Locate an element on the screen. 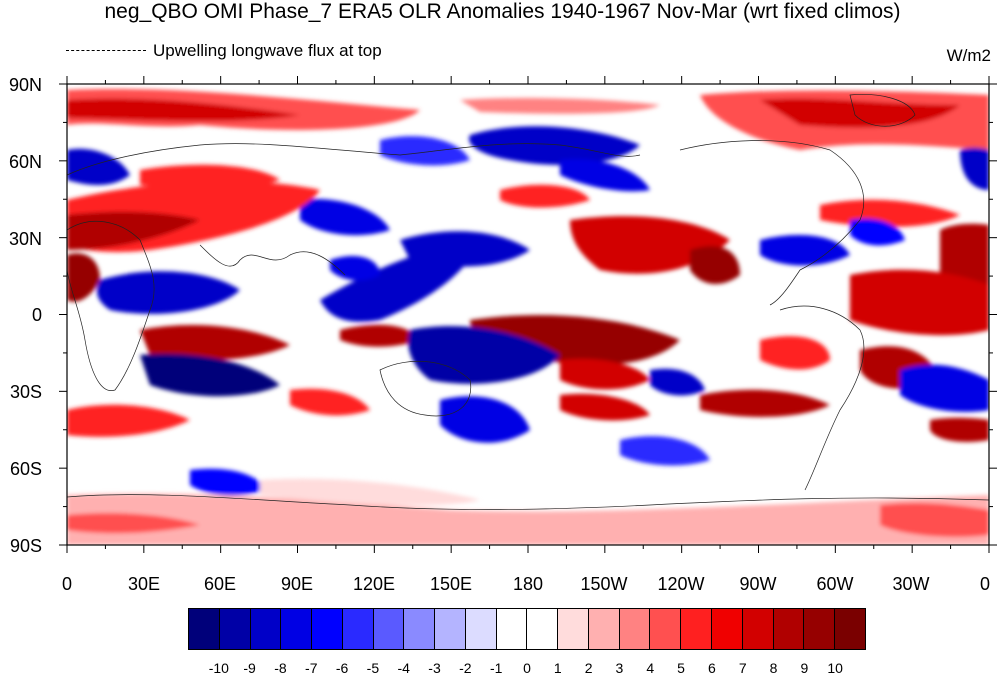  colorbar-label: 7 is located at coordinates (742, 668).